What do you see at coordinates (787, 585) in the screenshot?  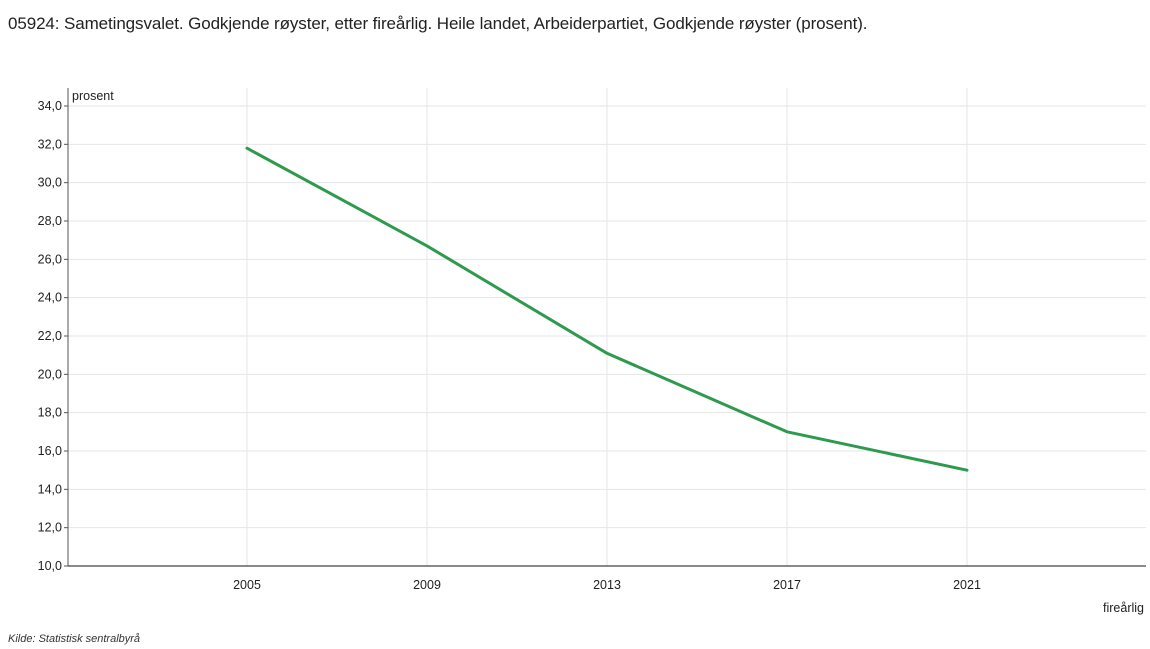 I see `x-tick-label: 2017` at bounding box center [787, 585].